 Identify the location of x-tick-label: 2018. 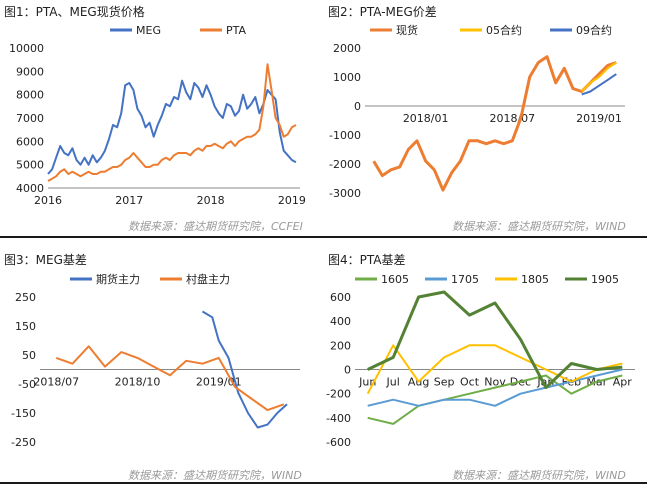
(211, 200).